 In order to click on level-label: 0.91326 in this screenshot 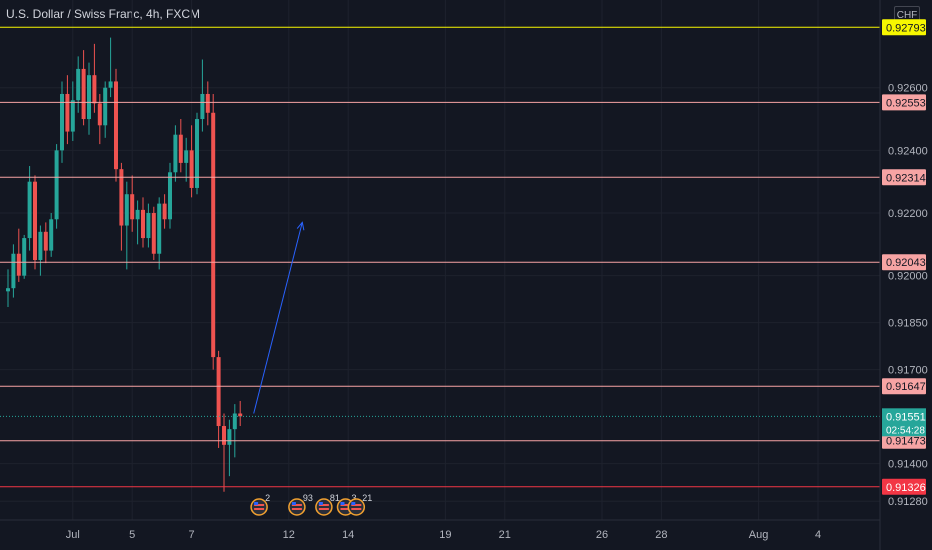, I will do `click(906, 488)`.